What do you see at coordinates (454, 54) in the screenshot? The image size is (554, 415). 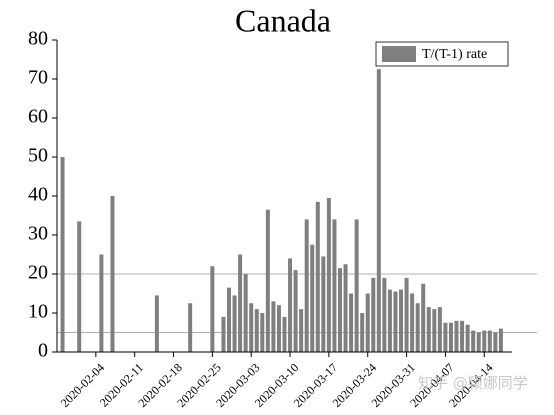 I see `legend-label: T/(T-1) rate` at bounding box center [454, 54].